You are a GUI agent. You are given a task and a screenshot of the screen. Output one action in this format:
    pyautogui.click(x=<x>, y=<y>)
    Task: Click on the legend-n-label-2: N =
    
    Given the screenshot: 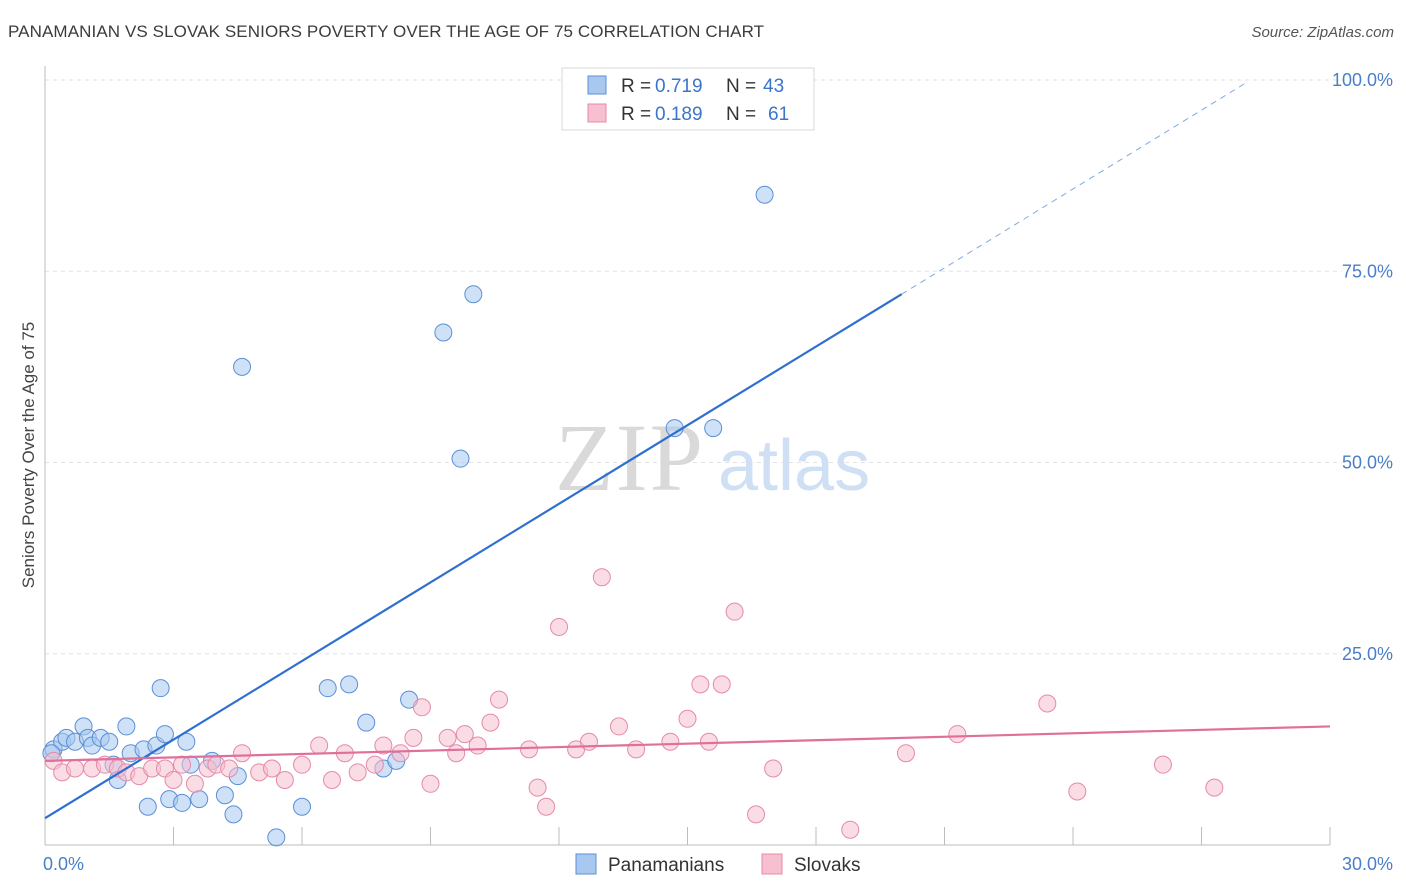 What is the action you would take?
    pyautogui.click(x=741, y=114)
    